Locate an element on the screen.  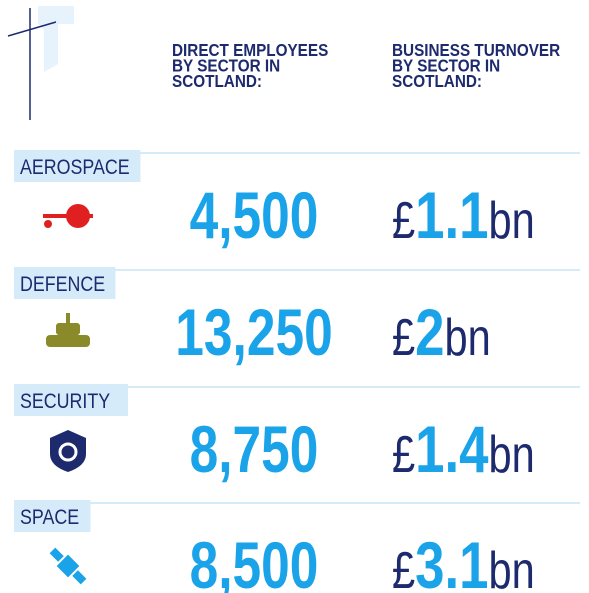
logo is located at coordinates (40, 63).